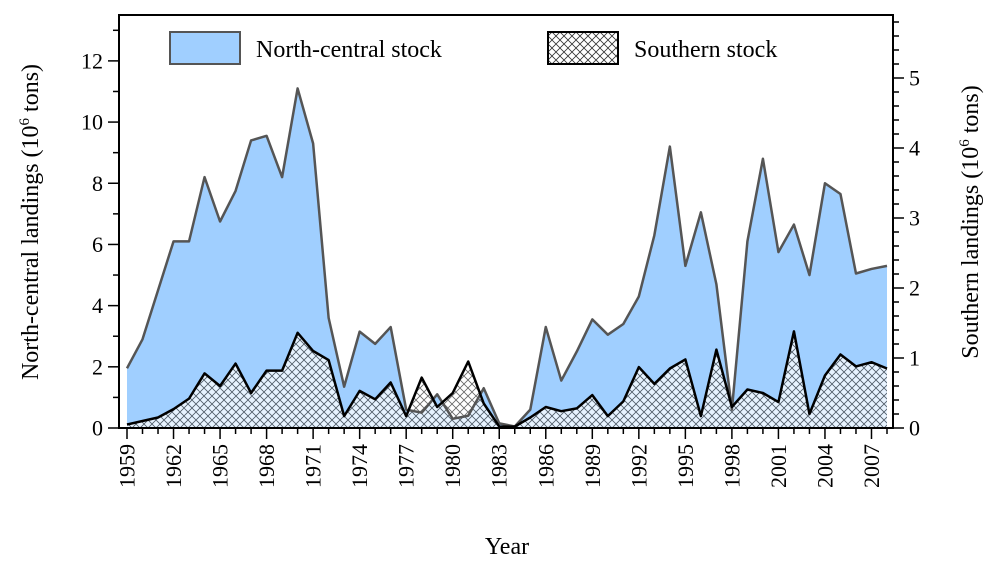 This screenshot has width=1000, height=565. I want to click on right-y-tick-label: 3, so click(914, 218).